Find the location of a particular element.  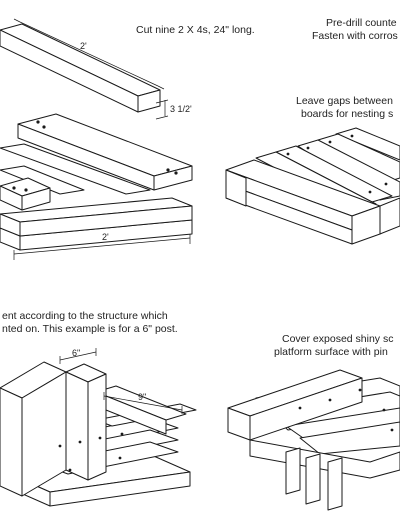

caption-predrill-line2: Fasten with corros is located at coordinates (355, 36).